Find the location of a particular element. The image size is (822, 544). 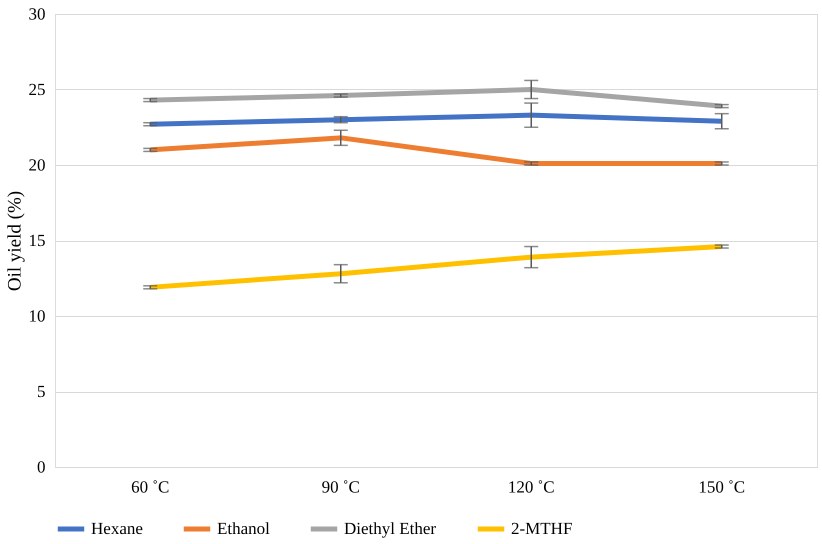

y-tick-label: 25 is located at coordinates (37, 89).